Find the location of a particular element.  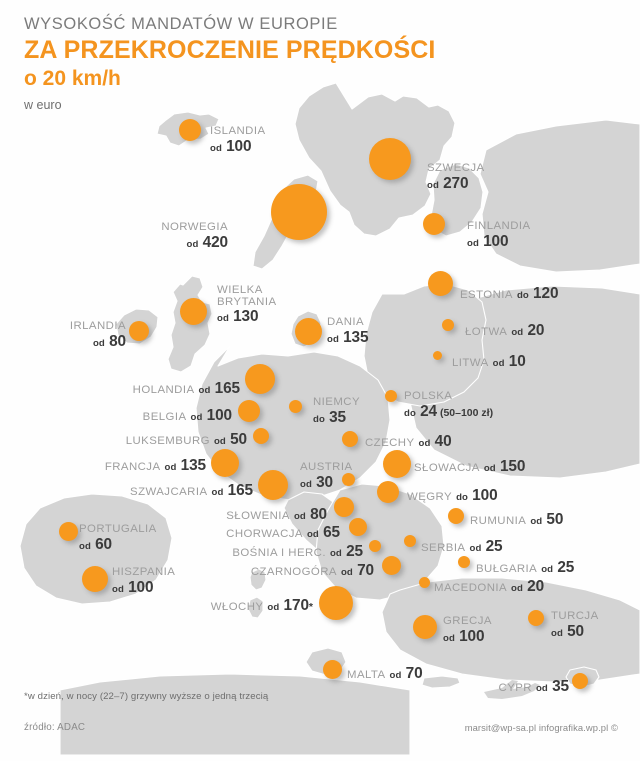

value-amount-islandia: 100 is located at coordinates (236, 146).